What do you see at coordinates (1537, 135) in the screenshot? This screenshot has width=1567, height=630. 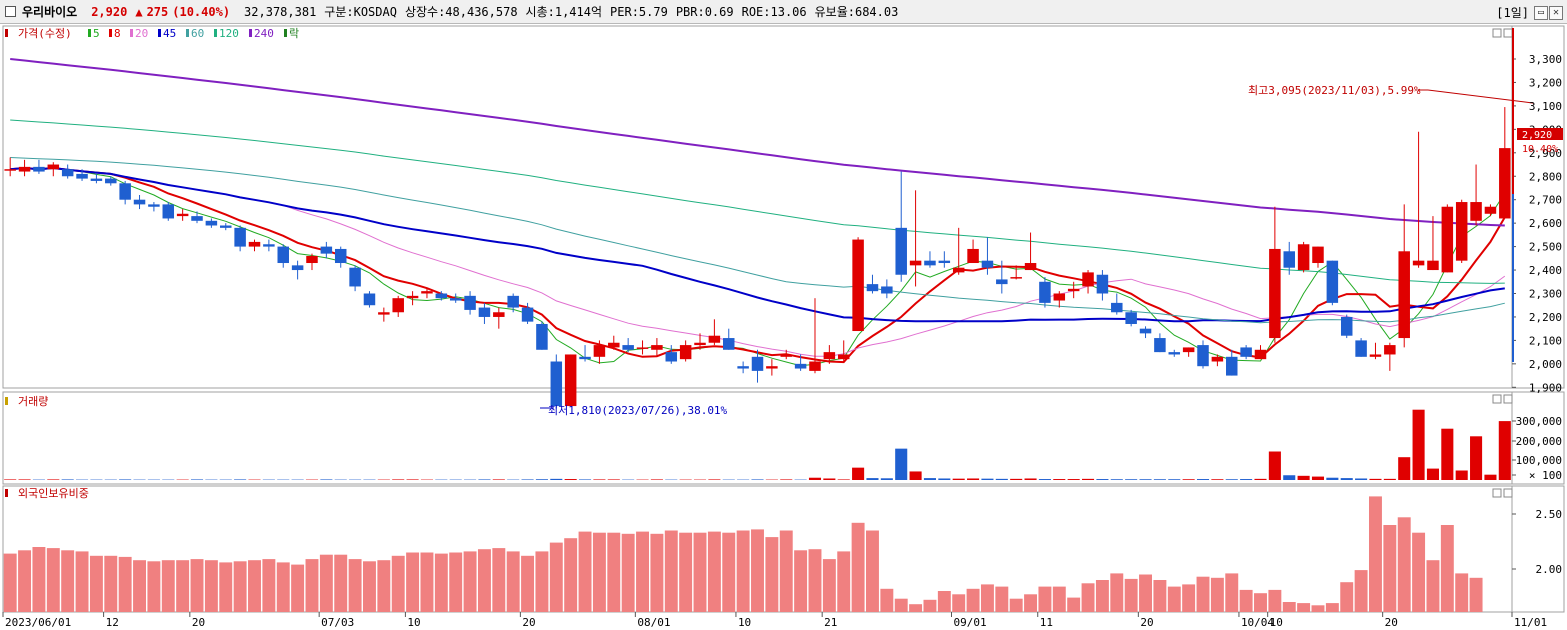 I see `current-price-label: 2,920` at bounding box center [1537, 135].